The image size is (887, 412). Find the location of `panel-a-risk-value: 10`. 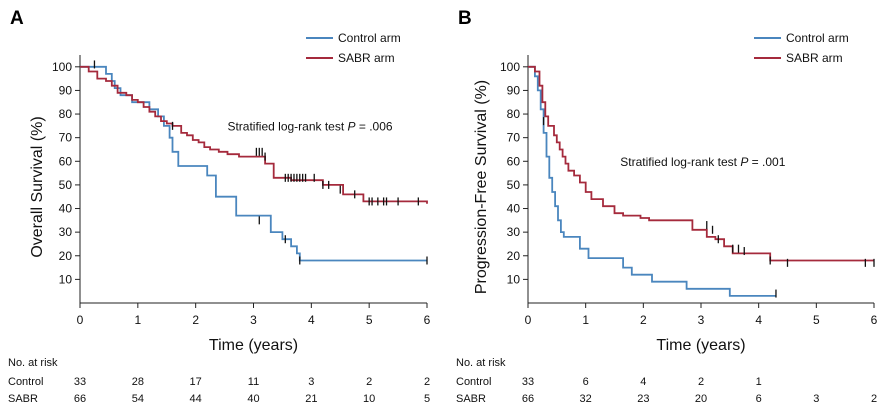

panel-a-risk-value: 10 is located at coordinates (369, 399).